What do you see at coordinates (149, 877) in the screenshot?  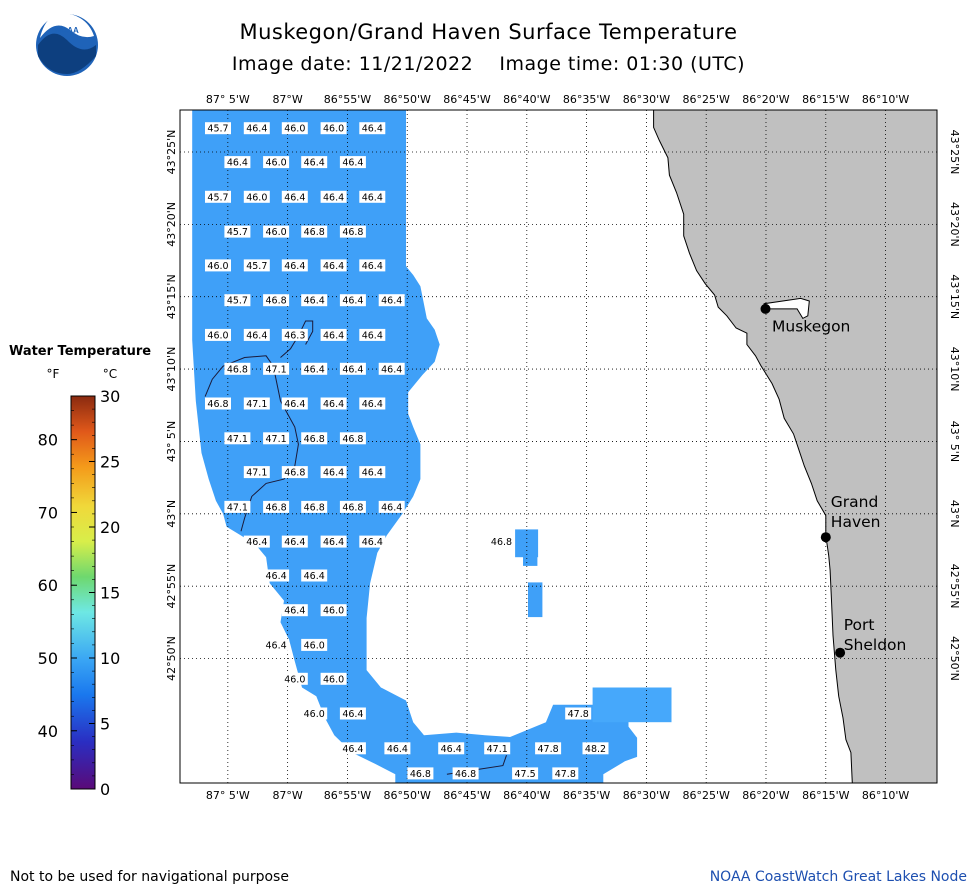 I see `disclaimer: Not to be used for navigational purpose` at bounding box center [149, 877].